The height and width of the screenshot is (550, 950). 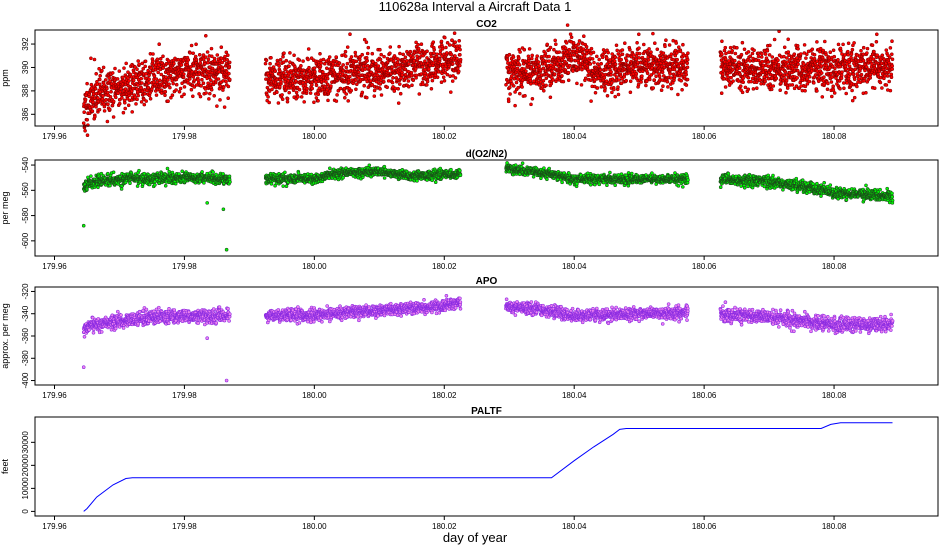 I want to click on x-tick-label: 180.06, so click(x=704, y=136).